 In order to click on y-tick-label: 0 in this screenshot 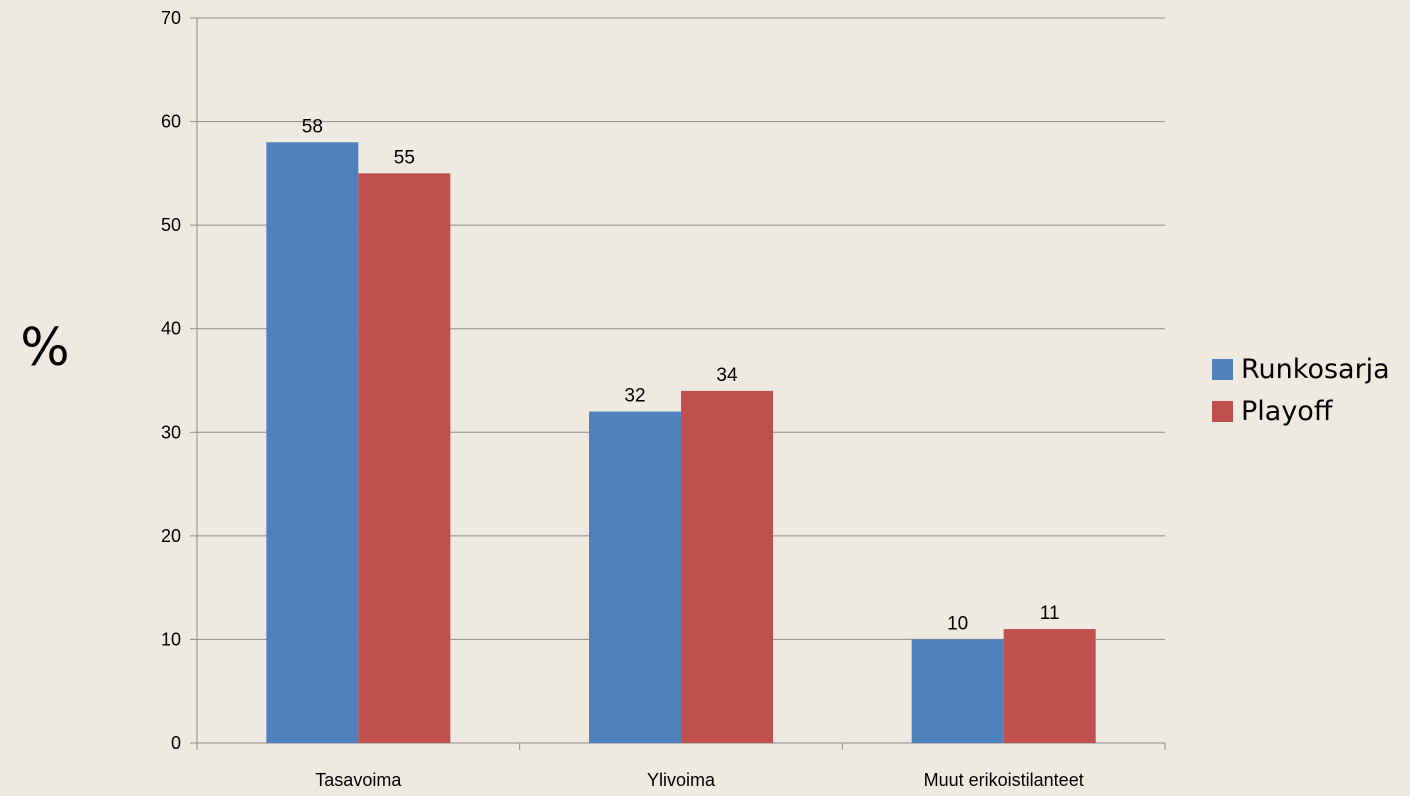, I will do `click(176, 743)`.